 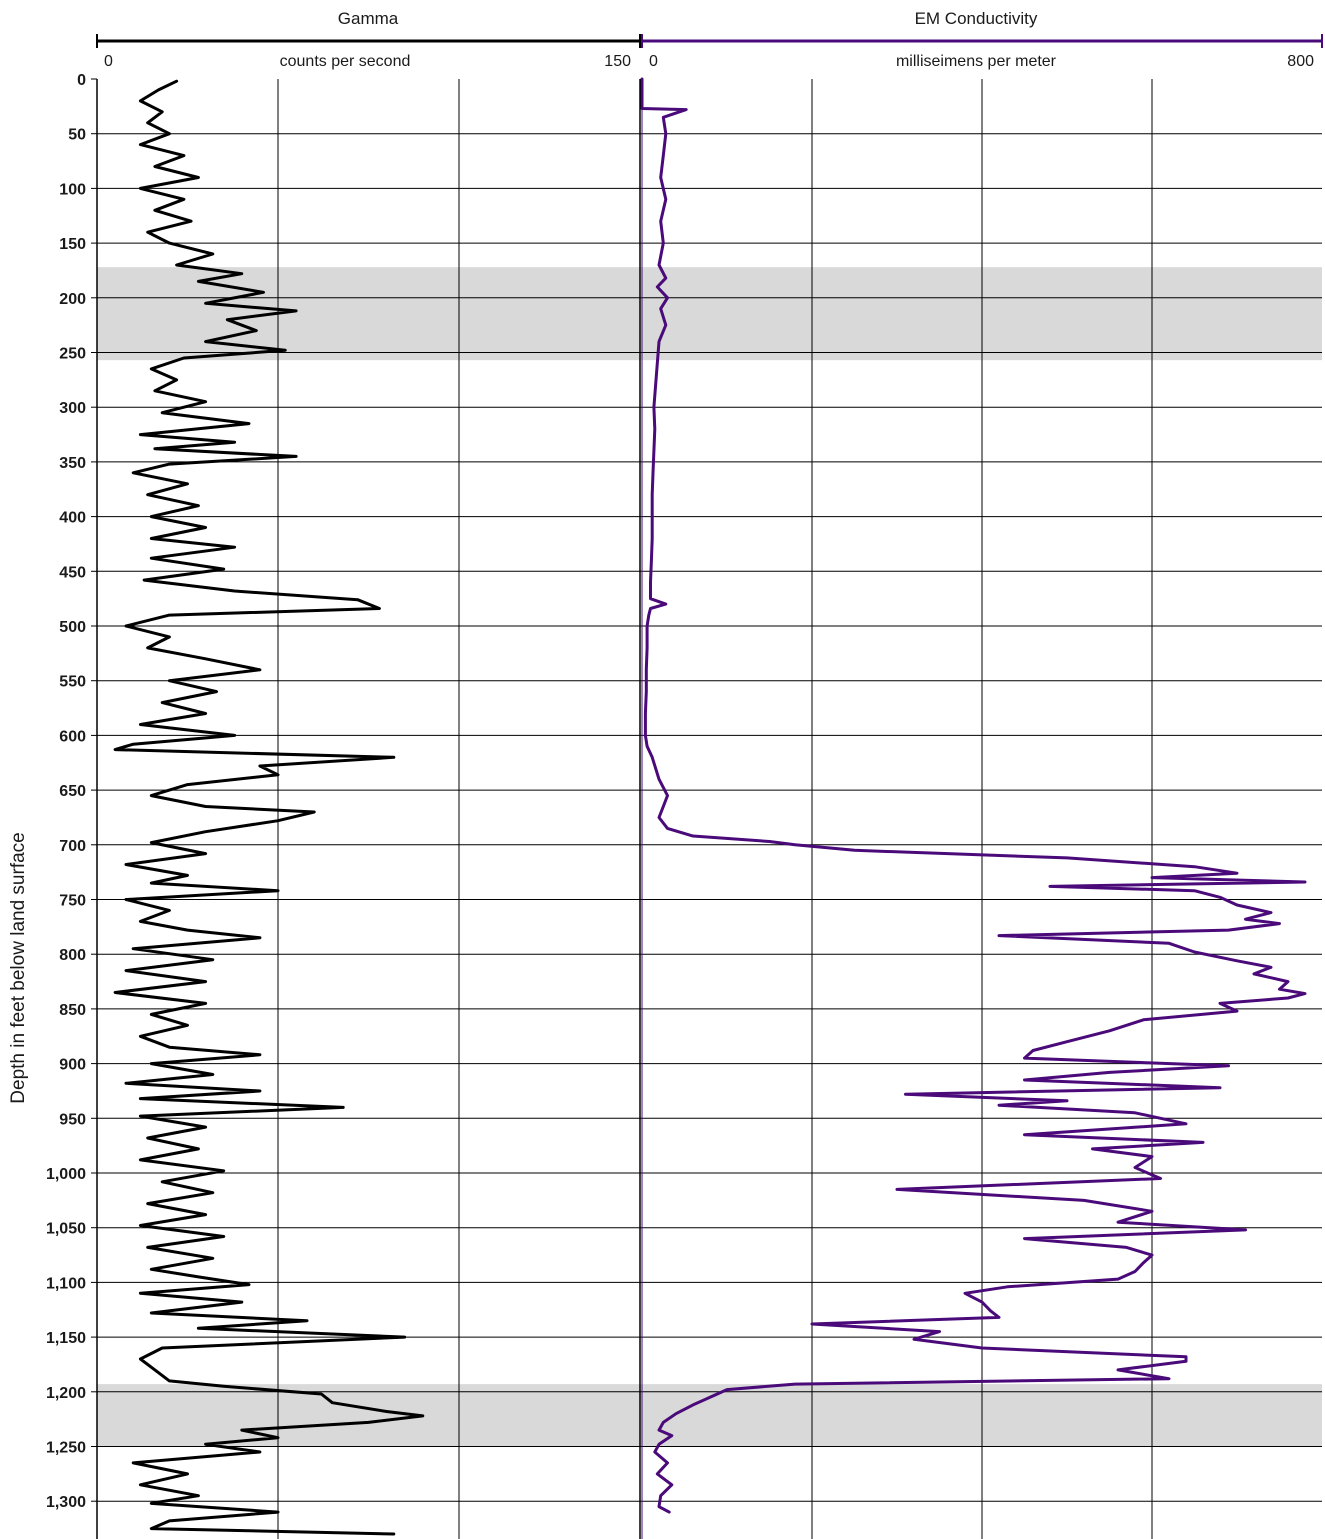 What do you see at coordinates (72, 682) in the screenshot?
I see `depth-tick-label: 550` at bounding box center [72, 682].